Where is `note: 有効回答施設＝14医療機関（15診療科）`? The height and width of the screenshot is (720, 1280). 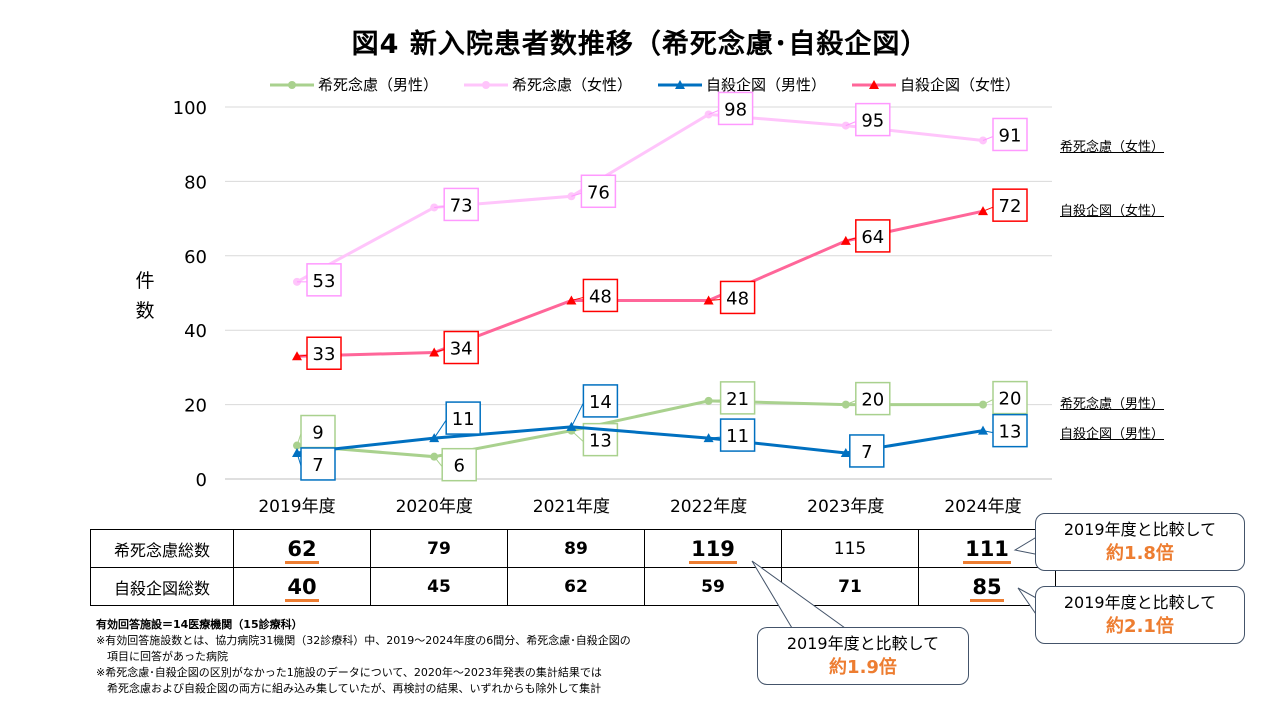 note: 有効回答施設＝14医療機関（15診療科） is located at coordinates (199, 624).